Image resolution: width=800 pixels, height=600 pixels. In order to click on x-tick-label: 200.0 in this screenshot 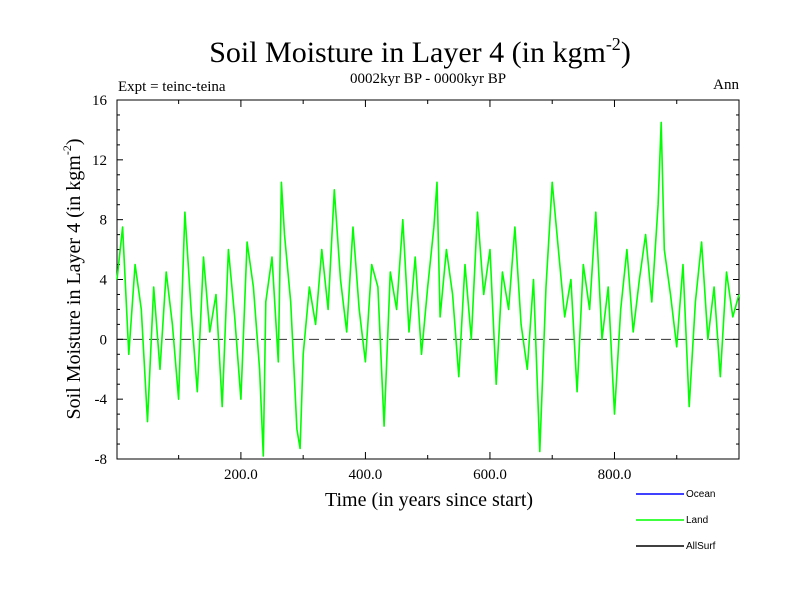, I will do `click(241, 475)`.